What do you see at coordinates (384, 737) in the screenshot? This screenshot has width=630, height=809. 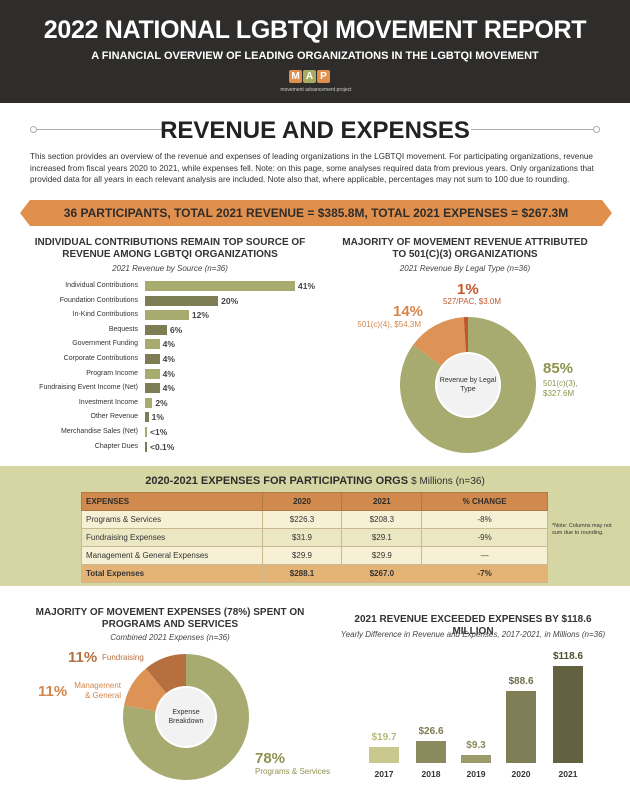 I see `year-value-label: $19.7` at bounding box center [384, 737].